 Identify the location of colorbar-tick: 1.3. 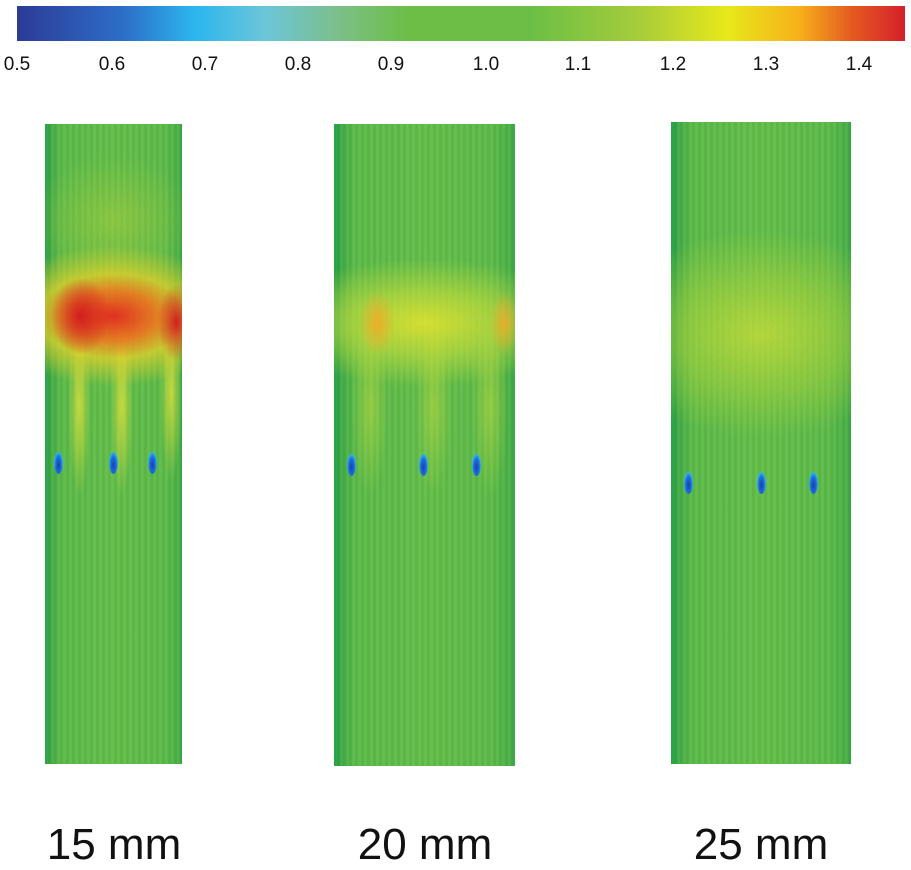
(766, 64).